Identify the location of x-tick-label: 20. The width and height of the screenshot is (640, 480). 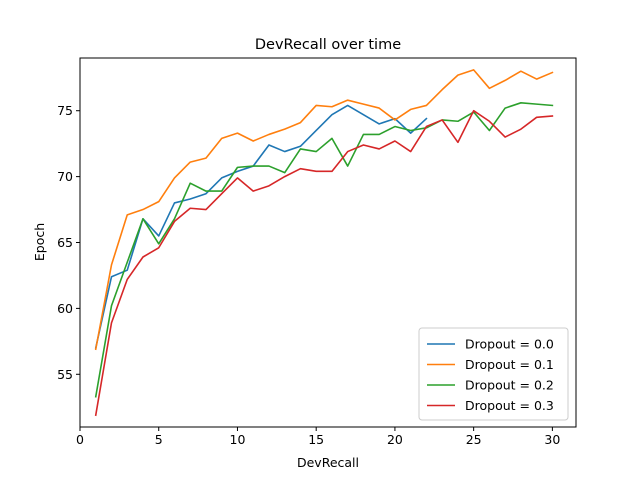
(395, 439).